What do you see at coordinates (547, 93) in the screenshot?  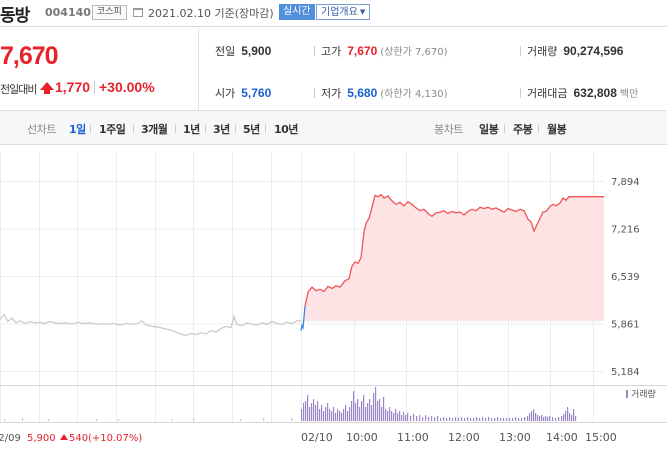 I see `stat-label: 거래대금` at bounding box center [547, 93].